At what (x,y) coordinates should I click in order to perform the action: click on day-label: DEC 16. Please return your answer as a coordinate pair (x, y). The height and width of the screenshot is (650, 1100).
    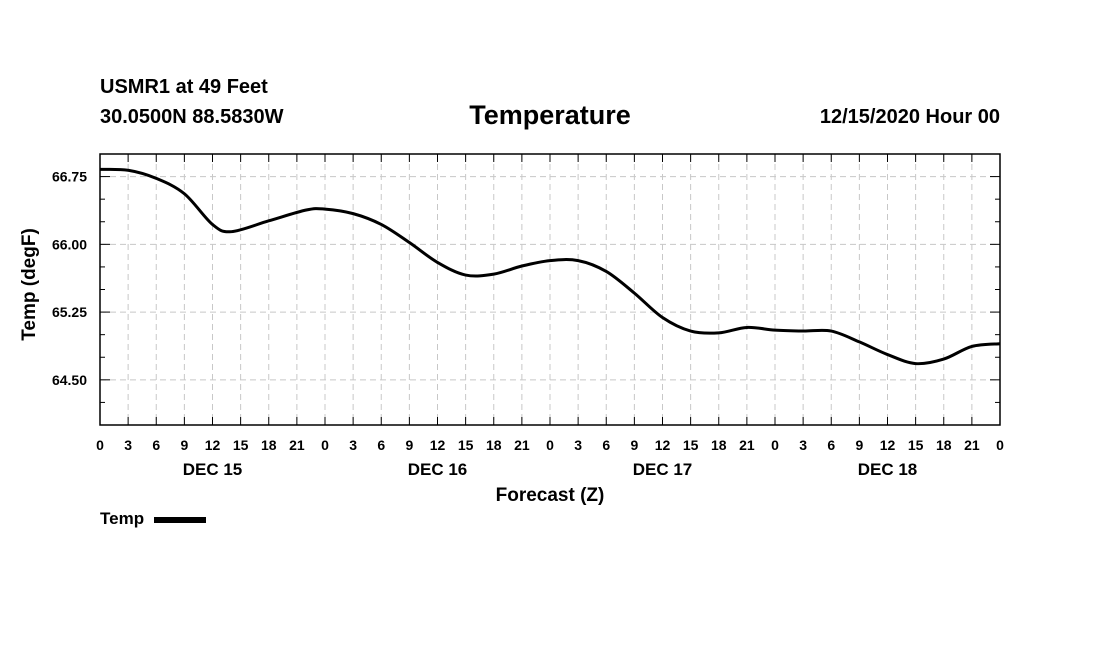
    Looking at the image, I should click on (438, 469).